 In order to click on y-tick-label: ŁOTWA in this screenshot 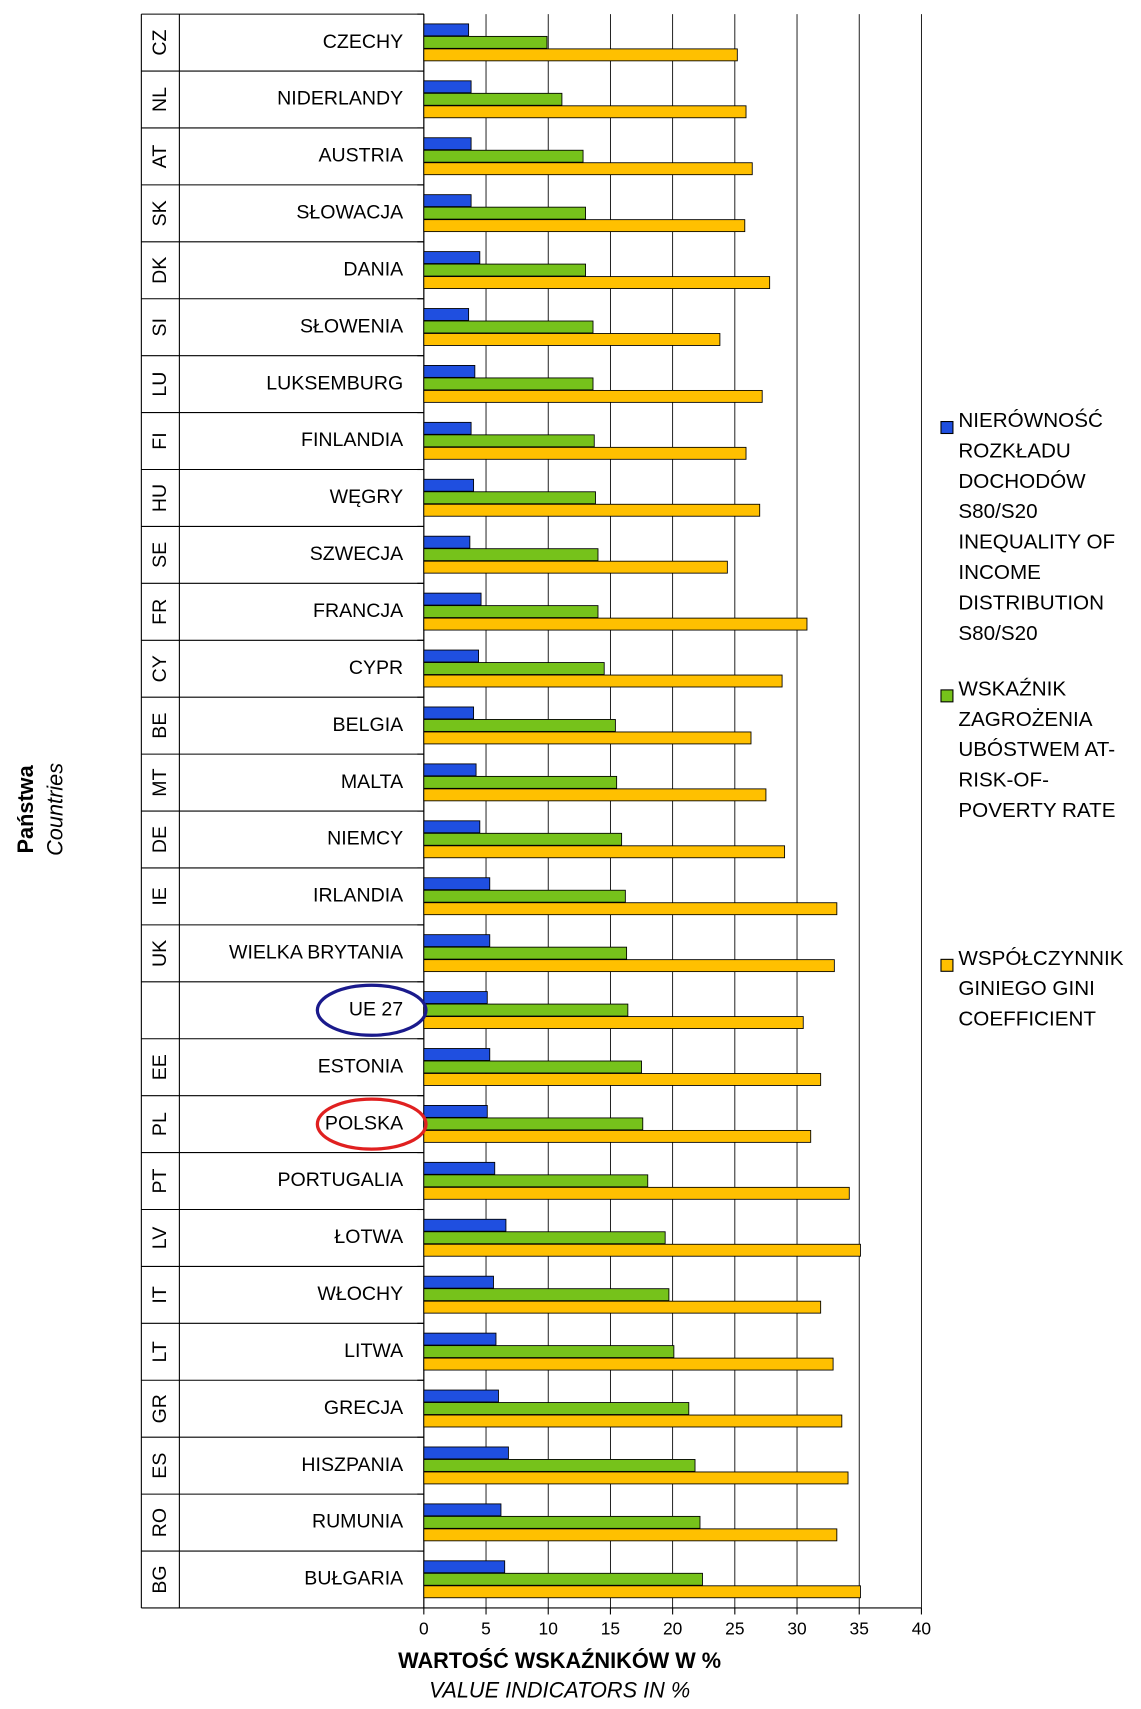, I will do `click(368, 1237)`.